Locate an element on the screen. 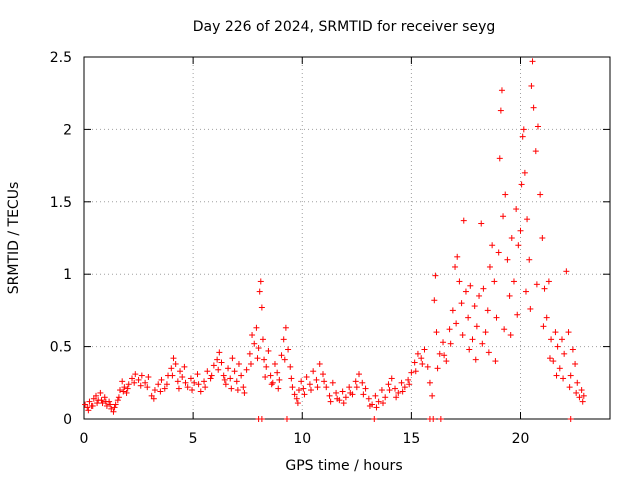 Image resolution: width=640 pixels, height=480 pixels. y-tick-label: 1 is located at coordinates (67, 275).